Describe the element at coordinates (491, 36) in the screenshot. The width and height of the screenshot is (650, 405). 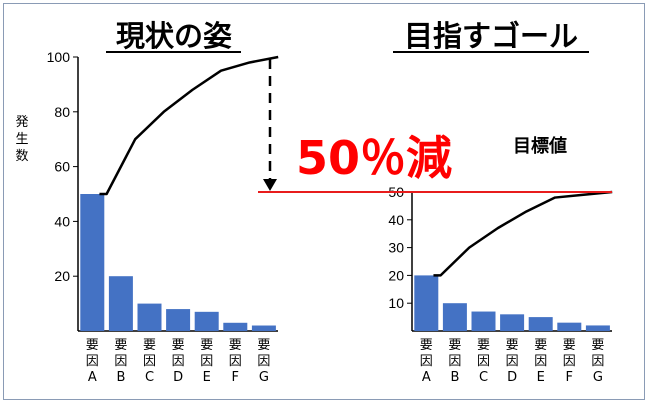
I see `right-chart-title: 目指すゴール` at that location.